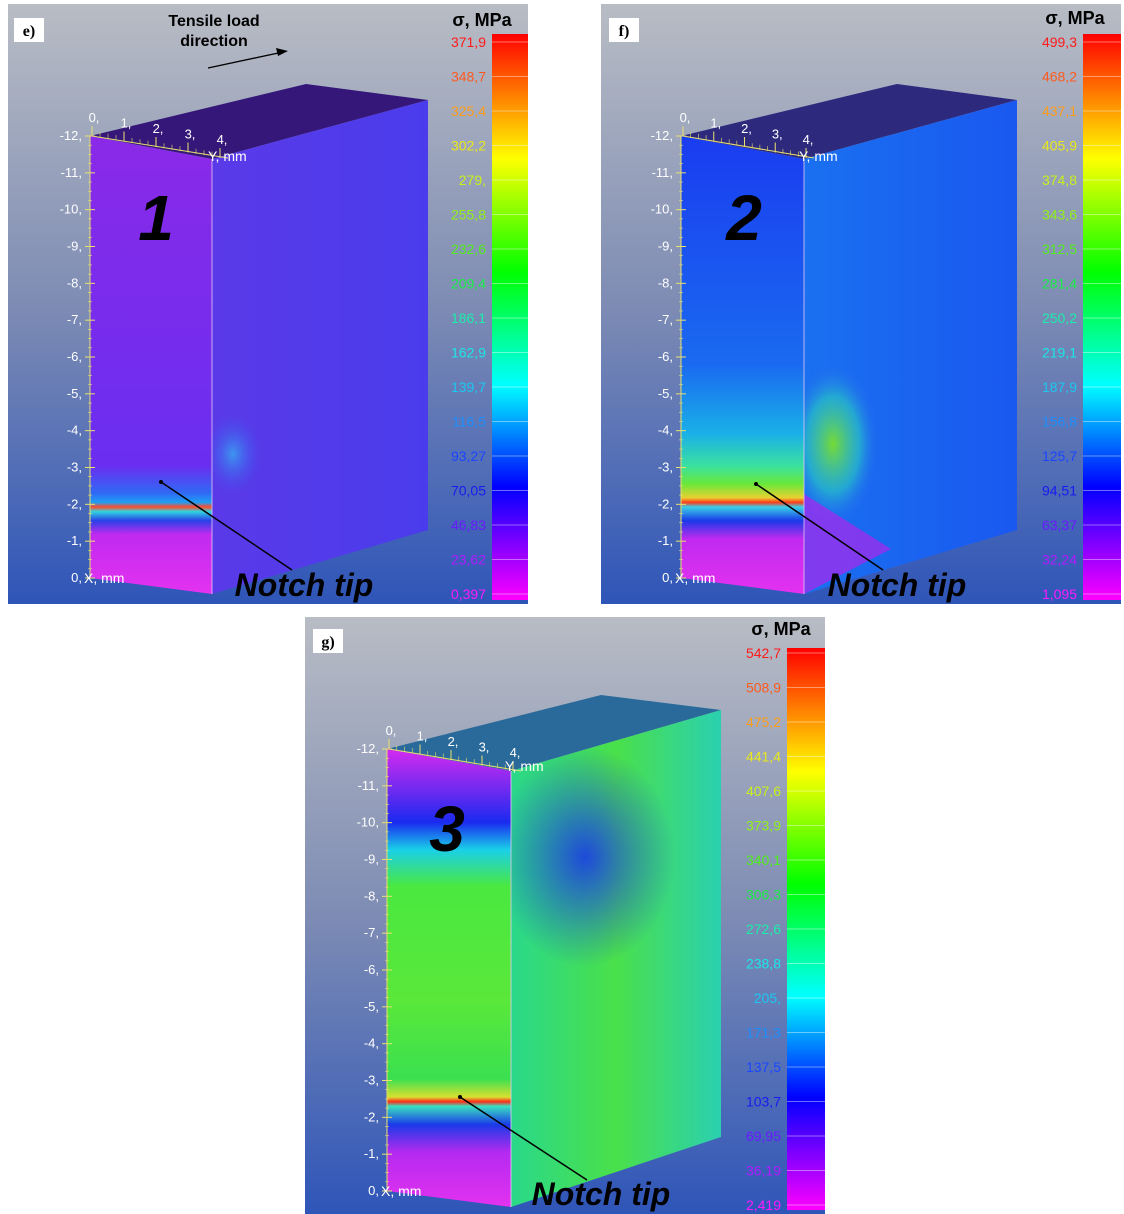 This screenshot has width=1124, height=1214. What do you see at coordinates (1059, 77) in the screenshot?
I see `colorbar-tick-label: 468,2` at bounding box center [1059, 77].